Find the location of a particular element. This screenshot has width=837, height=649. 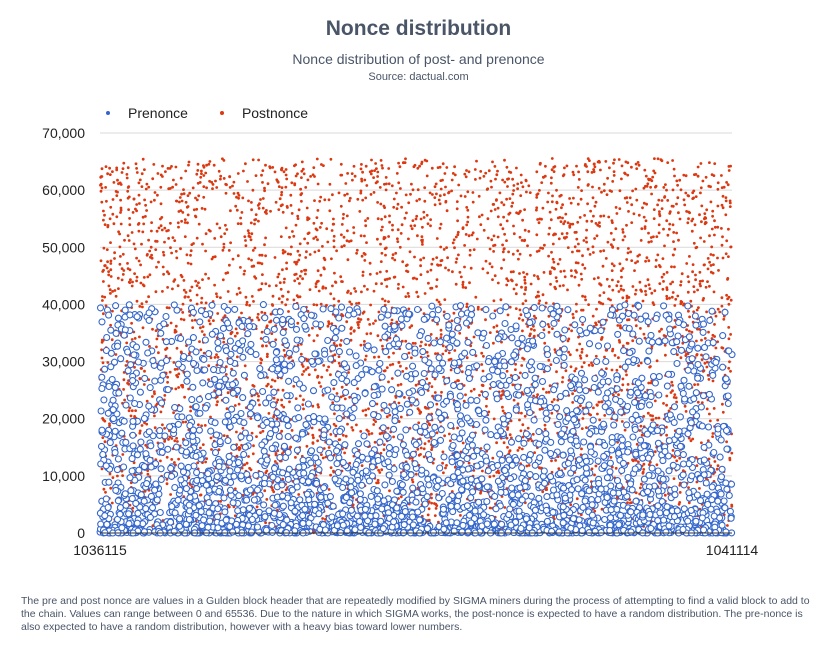

legend-item-postnonce: Postnonce is located at coordinates (263, 113).